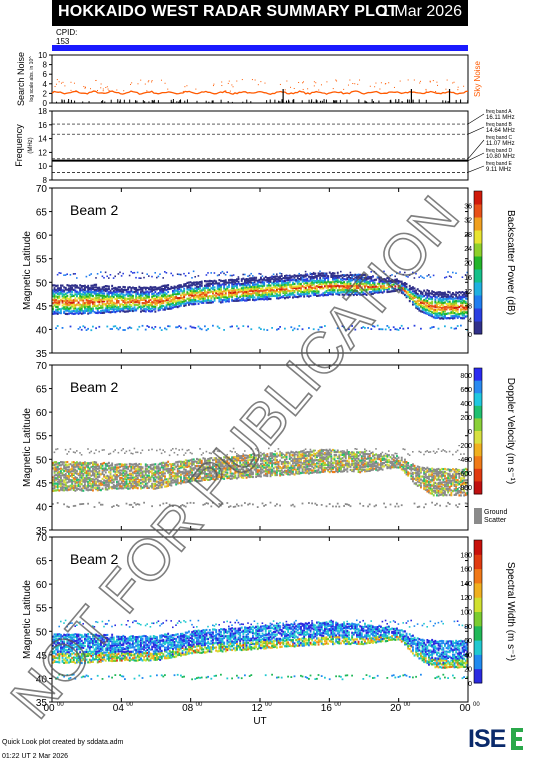 Image resolution: width=536 pixels, height=761 pixels. What do you see at coordinates (500, 144) in the screenshot?
I see `freq-band-value: 11.07 MHz` at bounding box center [500, 144].